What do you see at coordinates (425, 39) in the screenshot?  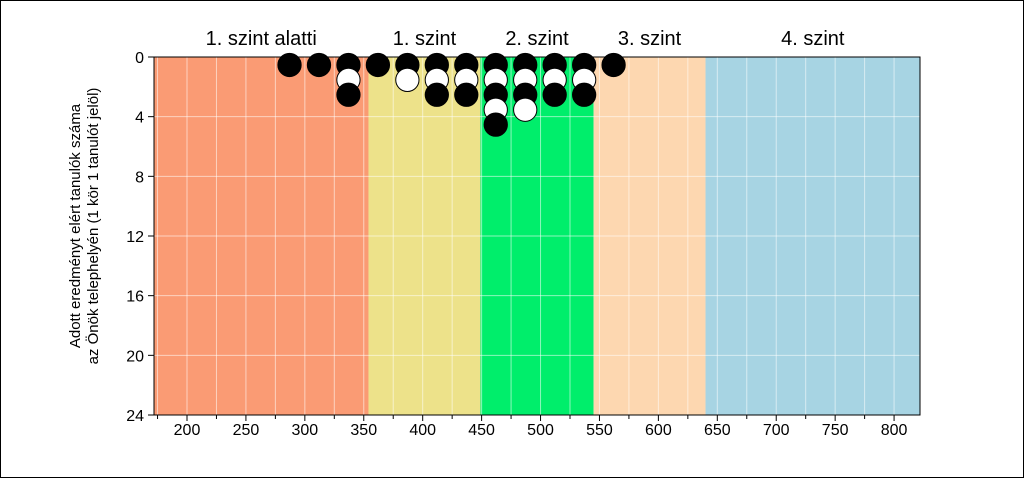 I see `level-label-2: 1. szint` at bounding box center [425, 39].